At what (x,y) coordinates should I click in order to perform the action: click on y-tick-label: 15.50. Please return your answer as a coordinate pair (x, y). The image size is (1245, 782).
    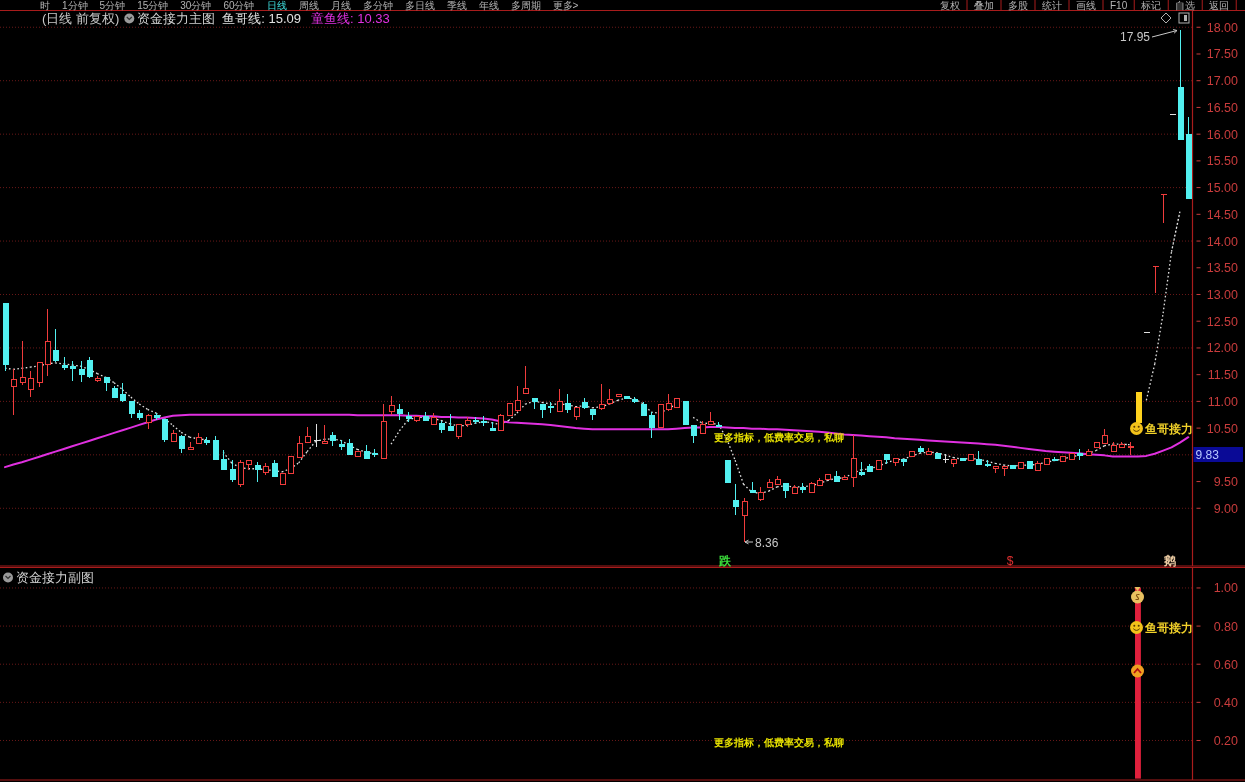
    Looking at the image, I should click on (1222, 161).